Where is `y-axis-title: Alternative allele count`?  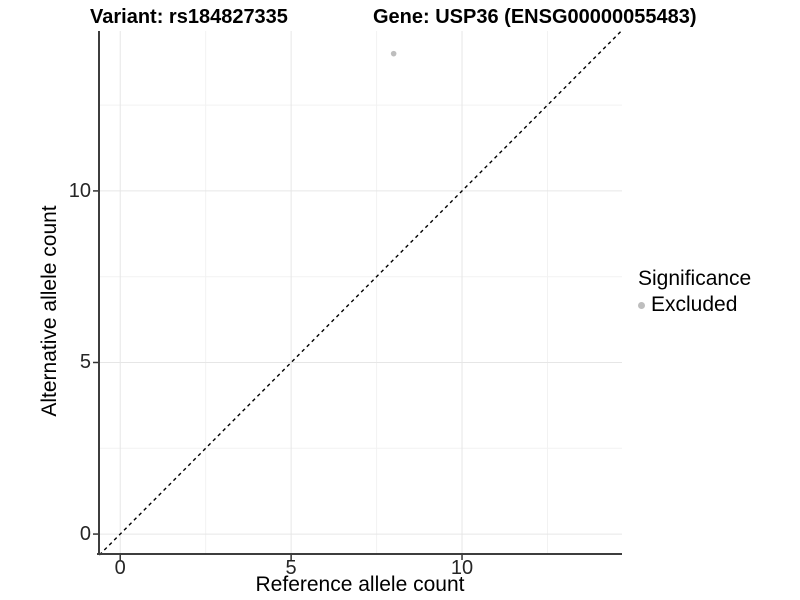 y-axis-title: Alternative allele count is located at coordinates (49, 311).